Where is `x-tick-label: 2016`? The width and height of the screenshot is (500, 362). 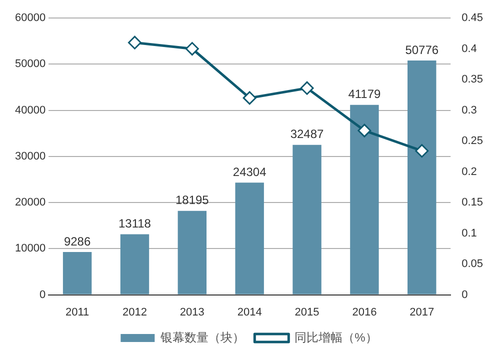 x-tick-label: 2016 is located at coordinates (364, 312).